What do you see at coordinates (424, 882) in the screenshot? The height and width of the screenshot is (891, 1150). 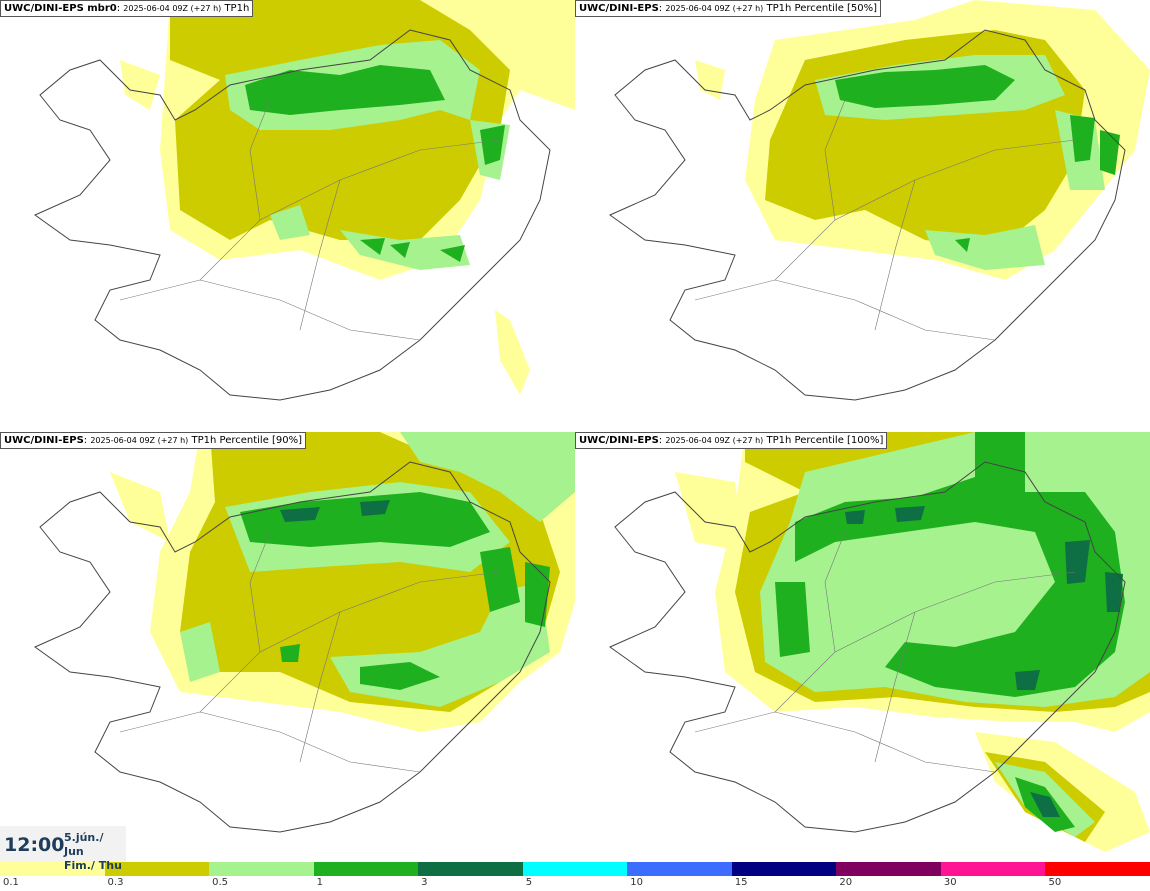 I see `legend-tick-label: 3` at bounding box center [424, 882].